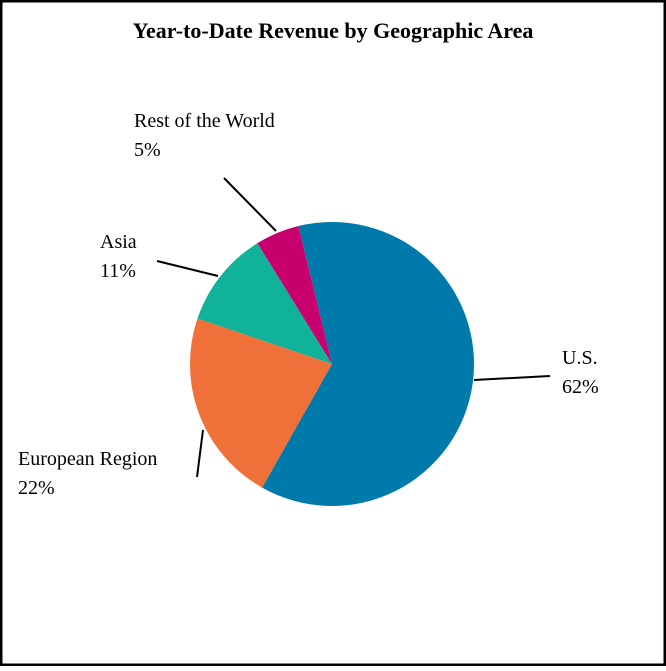 This screenshot has width=666, height=671. What do you see at coordinates (118, 271) in the screenshot?
I see `slice-value-label: 11%` at bounding box center [118, 271].